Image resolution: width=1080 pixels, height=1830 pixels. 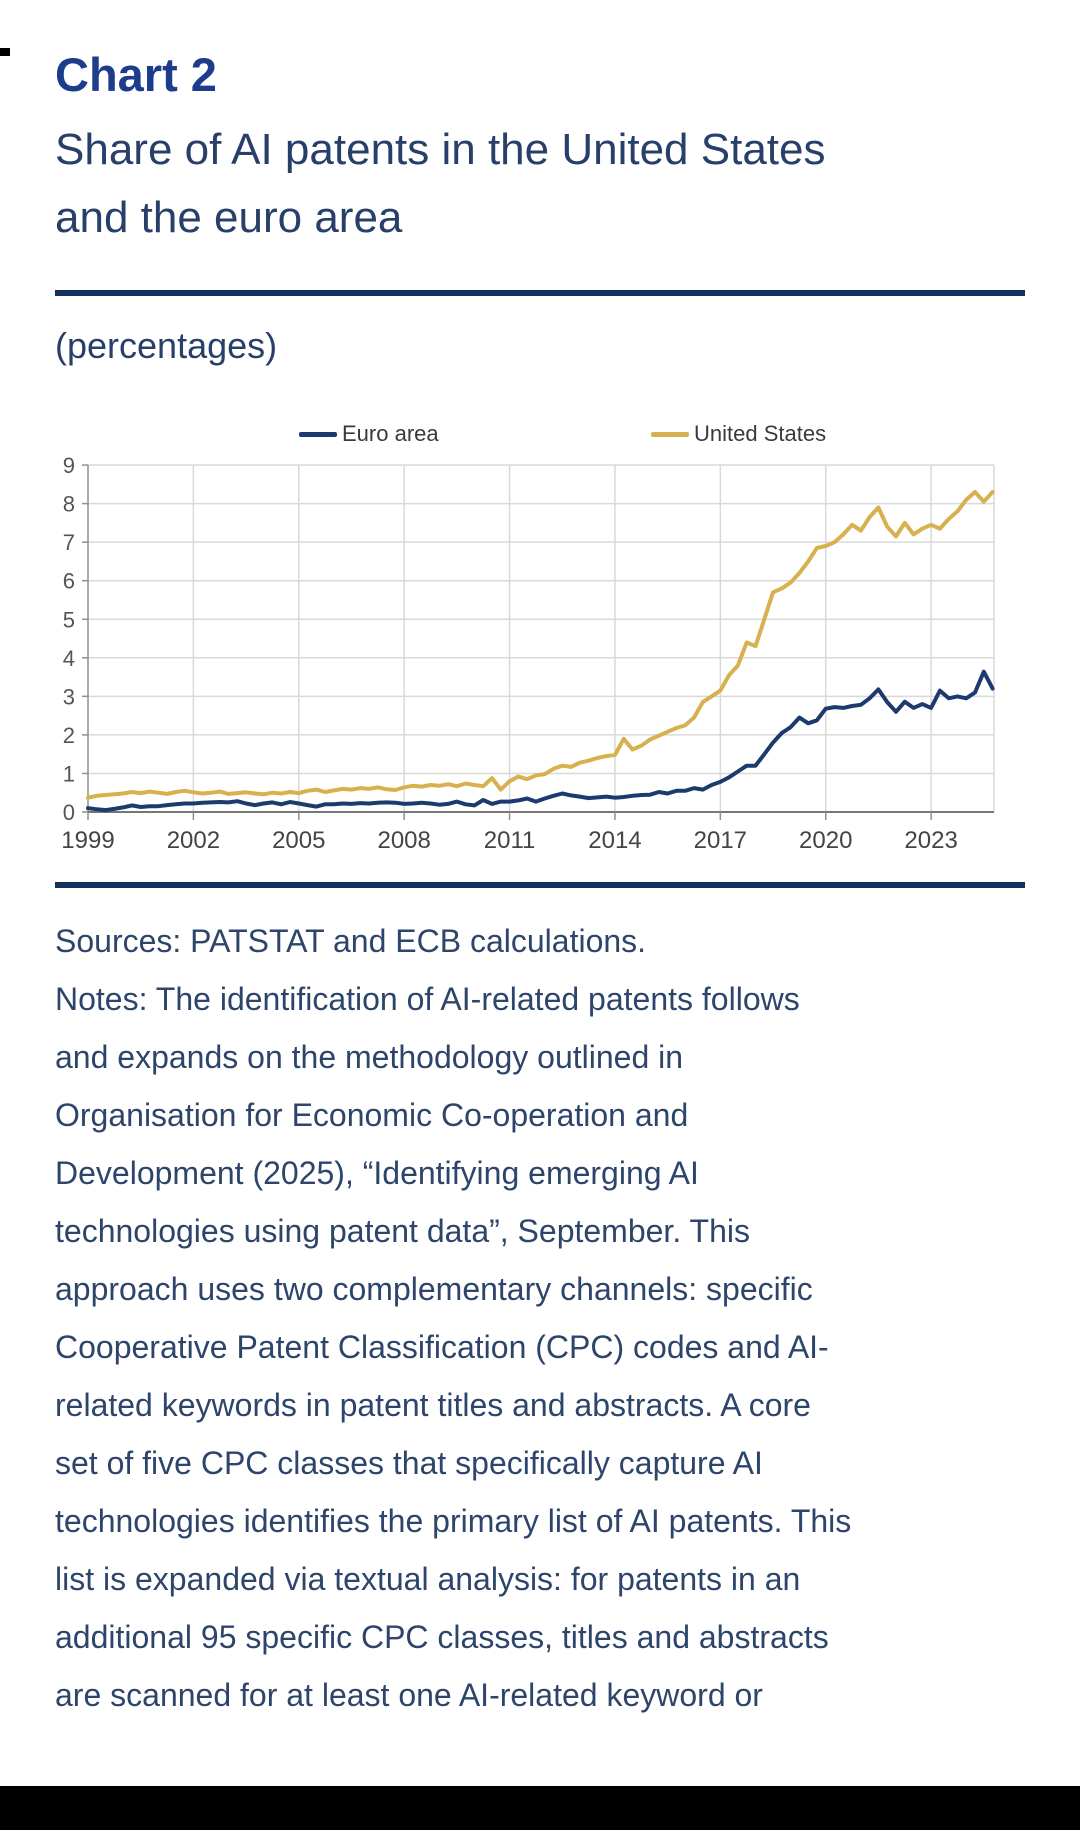 What do you see at coordinates (403, 840) in the screenshot?
I see `svg-text: 2008` at bounding box center [403, 840].